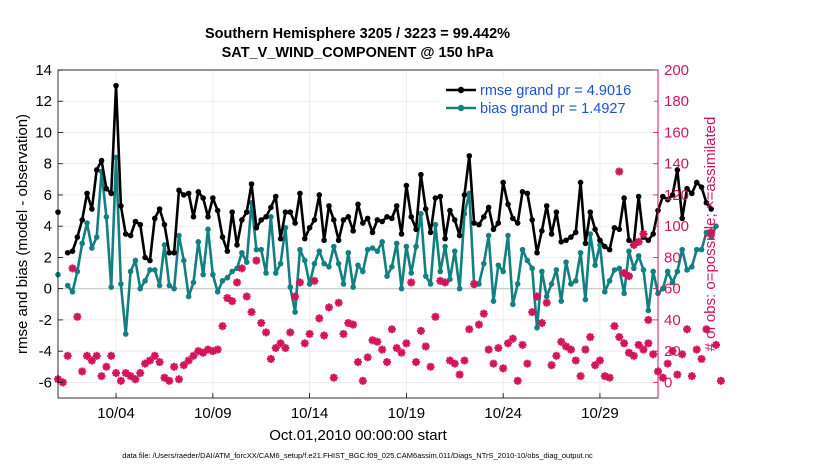  What do you see at coordinates (43, 132) in the screenshot?
I see `y-tick-label-left: 10` at bounding box center [43, 132].